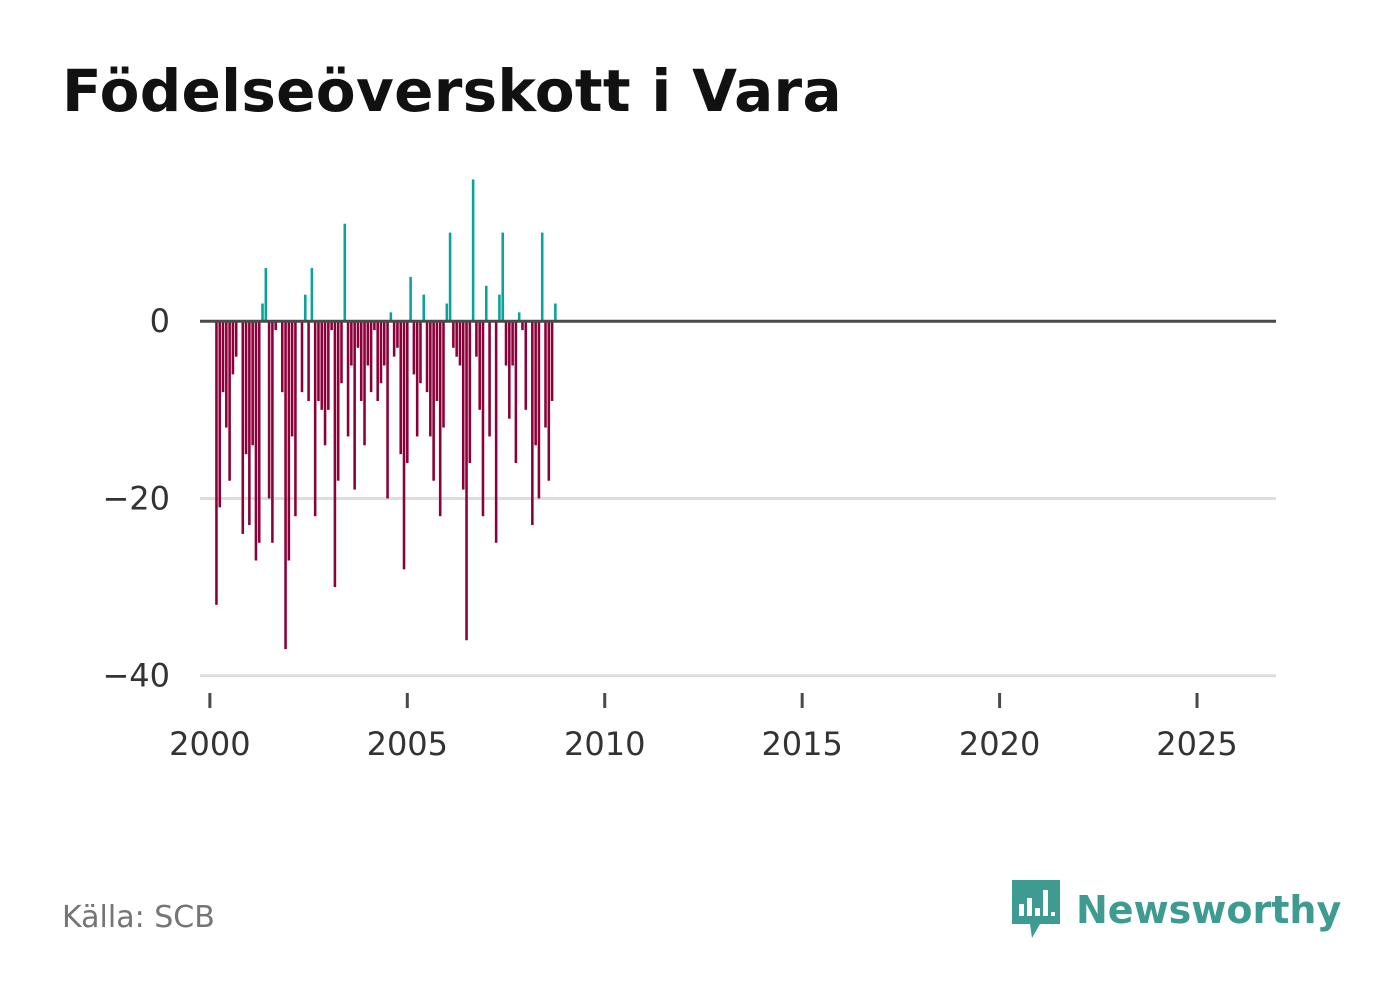  Describe the element at coordinates (999, 744) in the screenshot. I see `x-tick-label: 2020` at that location.